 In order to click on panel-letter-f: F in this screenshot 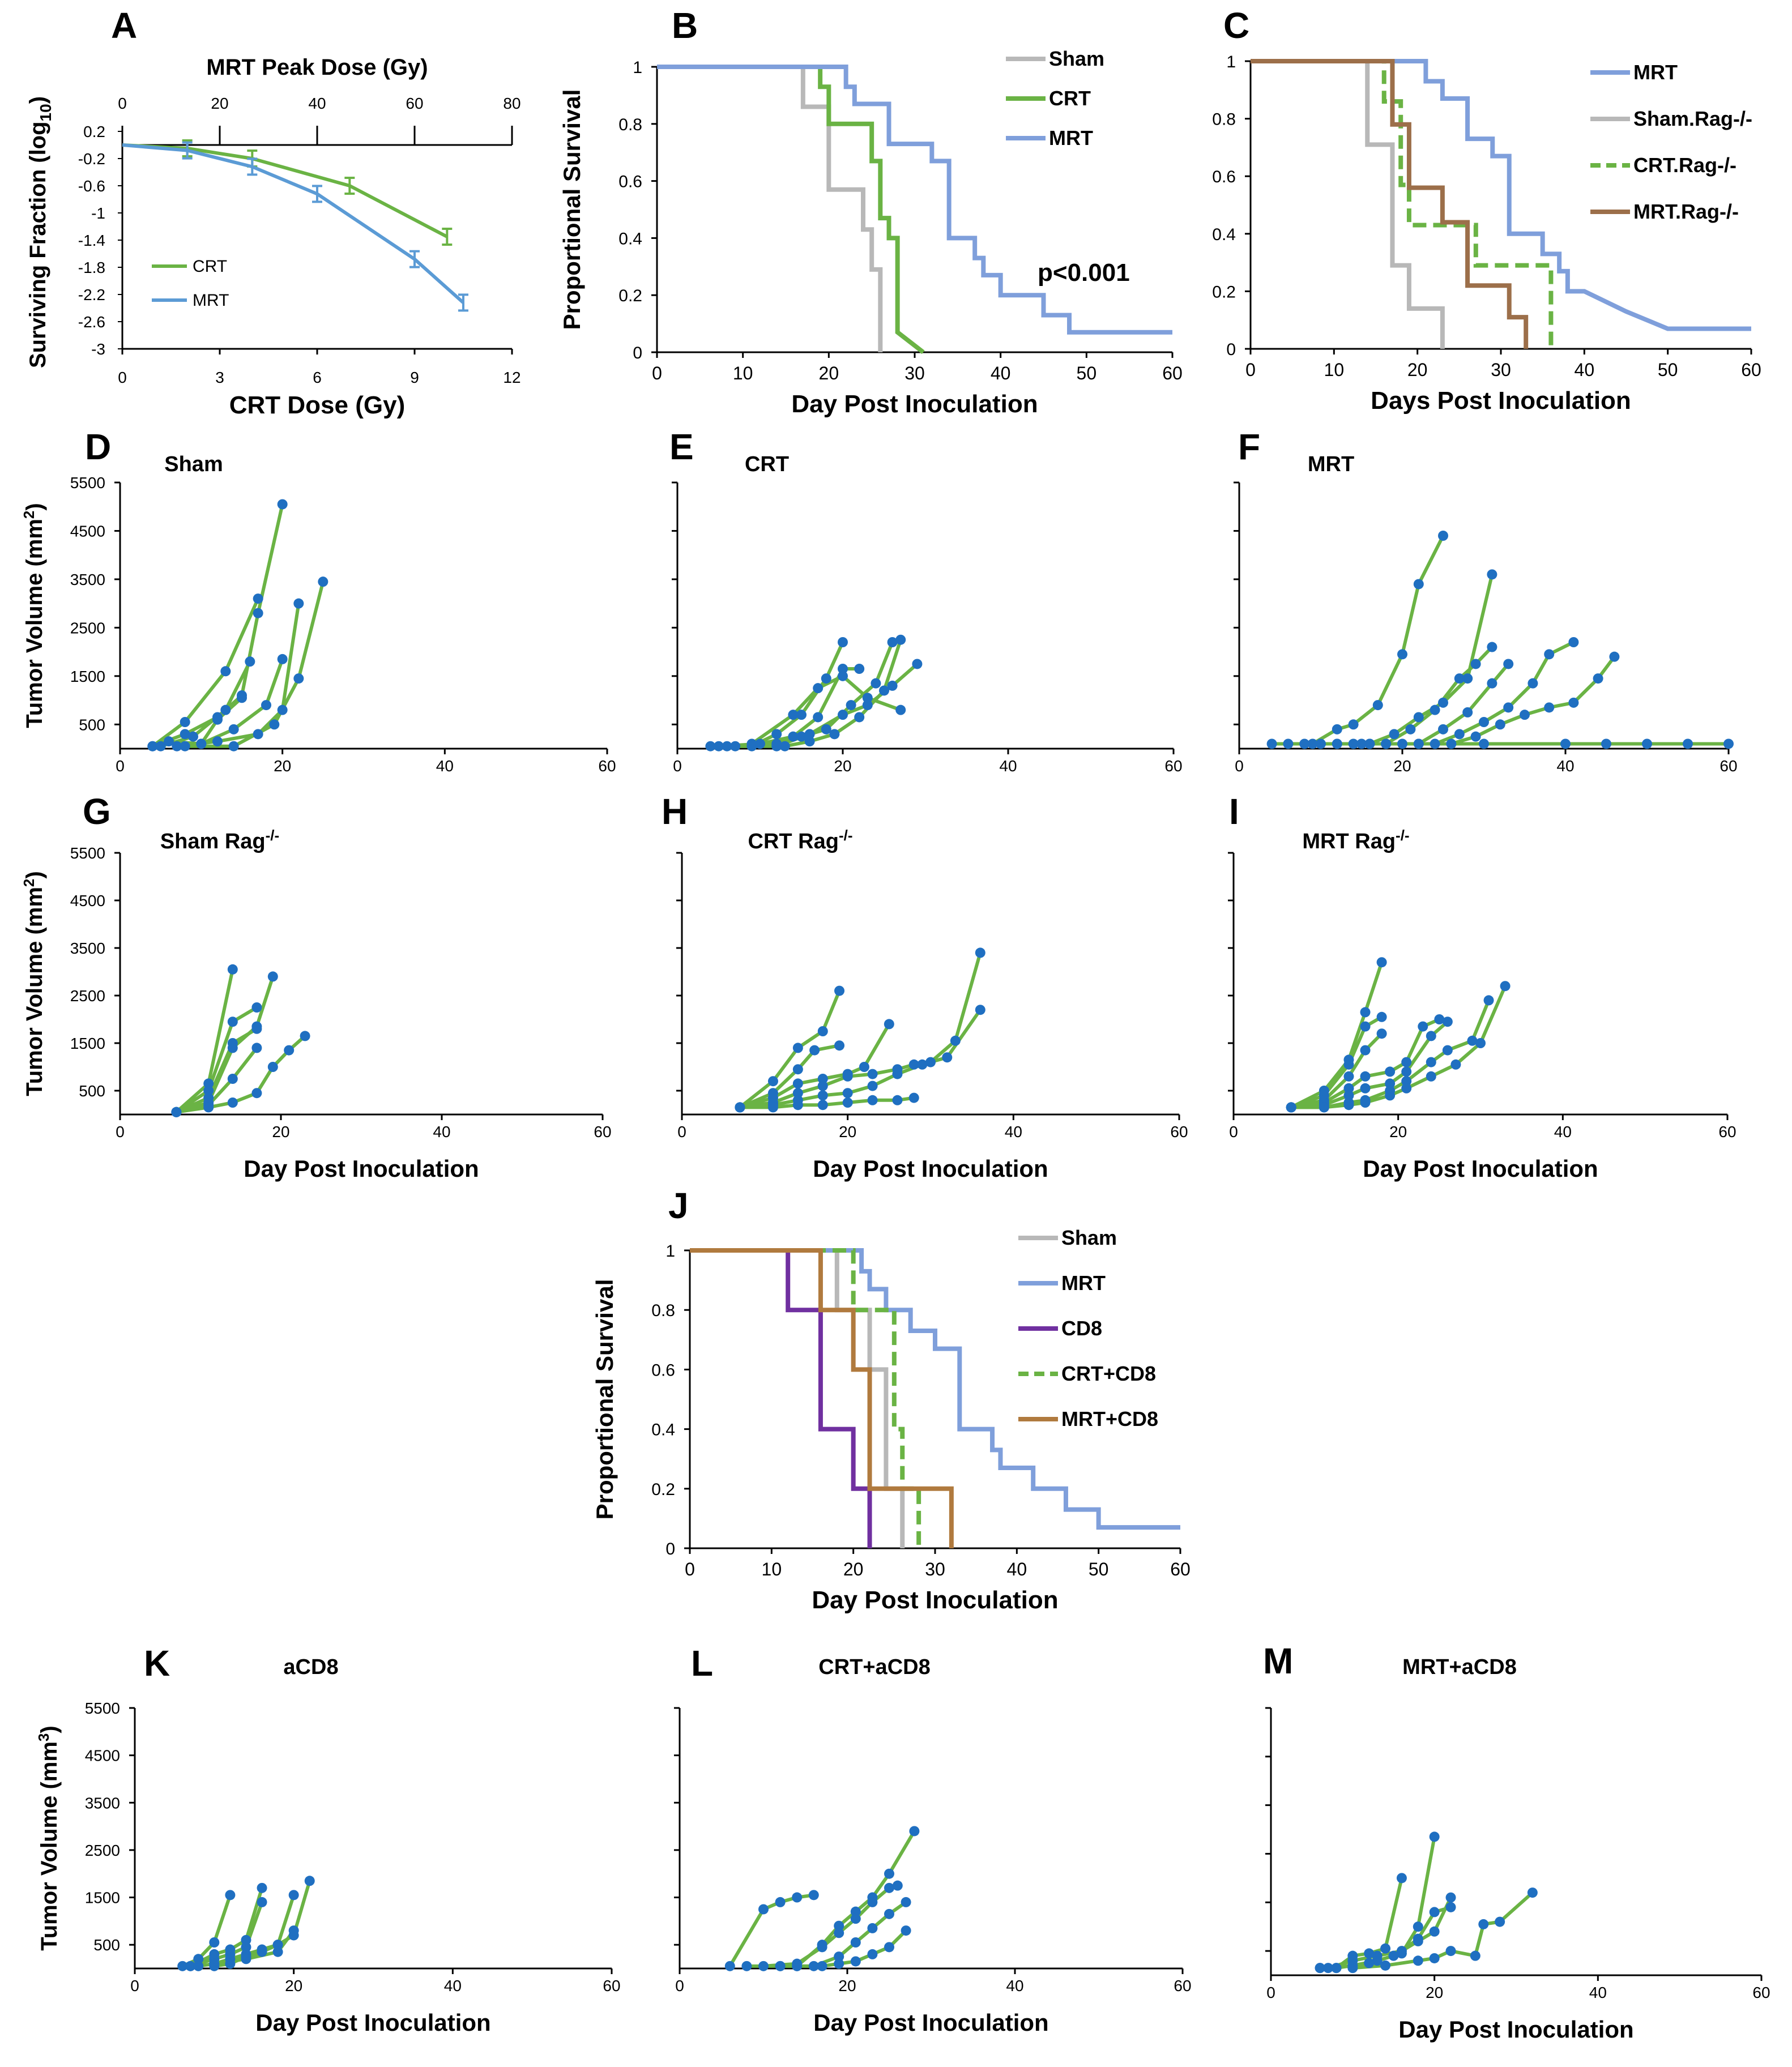, I will do `click(1249, 447)`.